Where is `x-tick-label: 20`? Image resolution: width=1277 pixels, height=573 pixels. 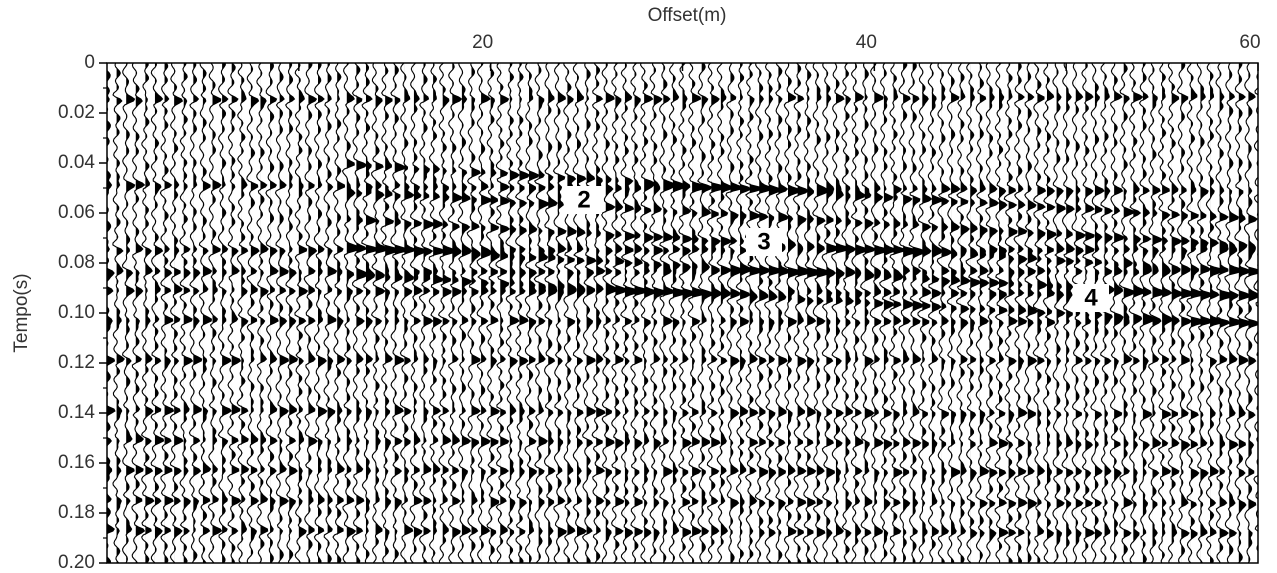
x-tick-label: 20 is located at coordinates (482, 42).